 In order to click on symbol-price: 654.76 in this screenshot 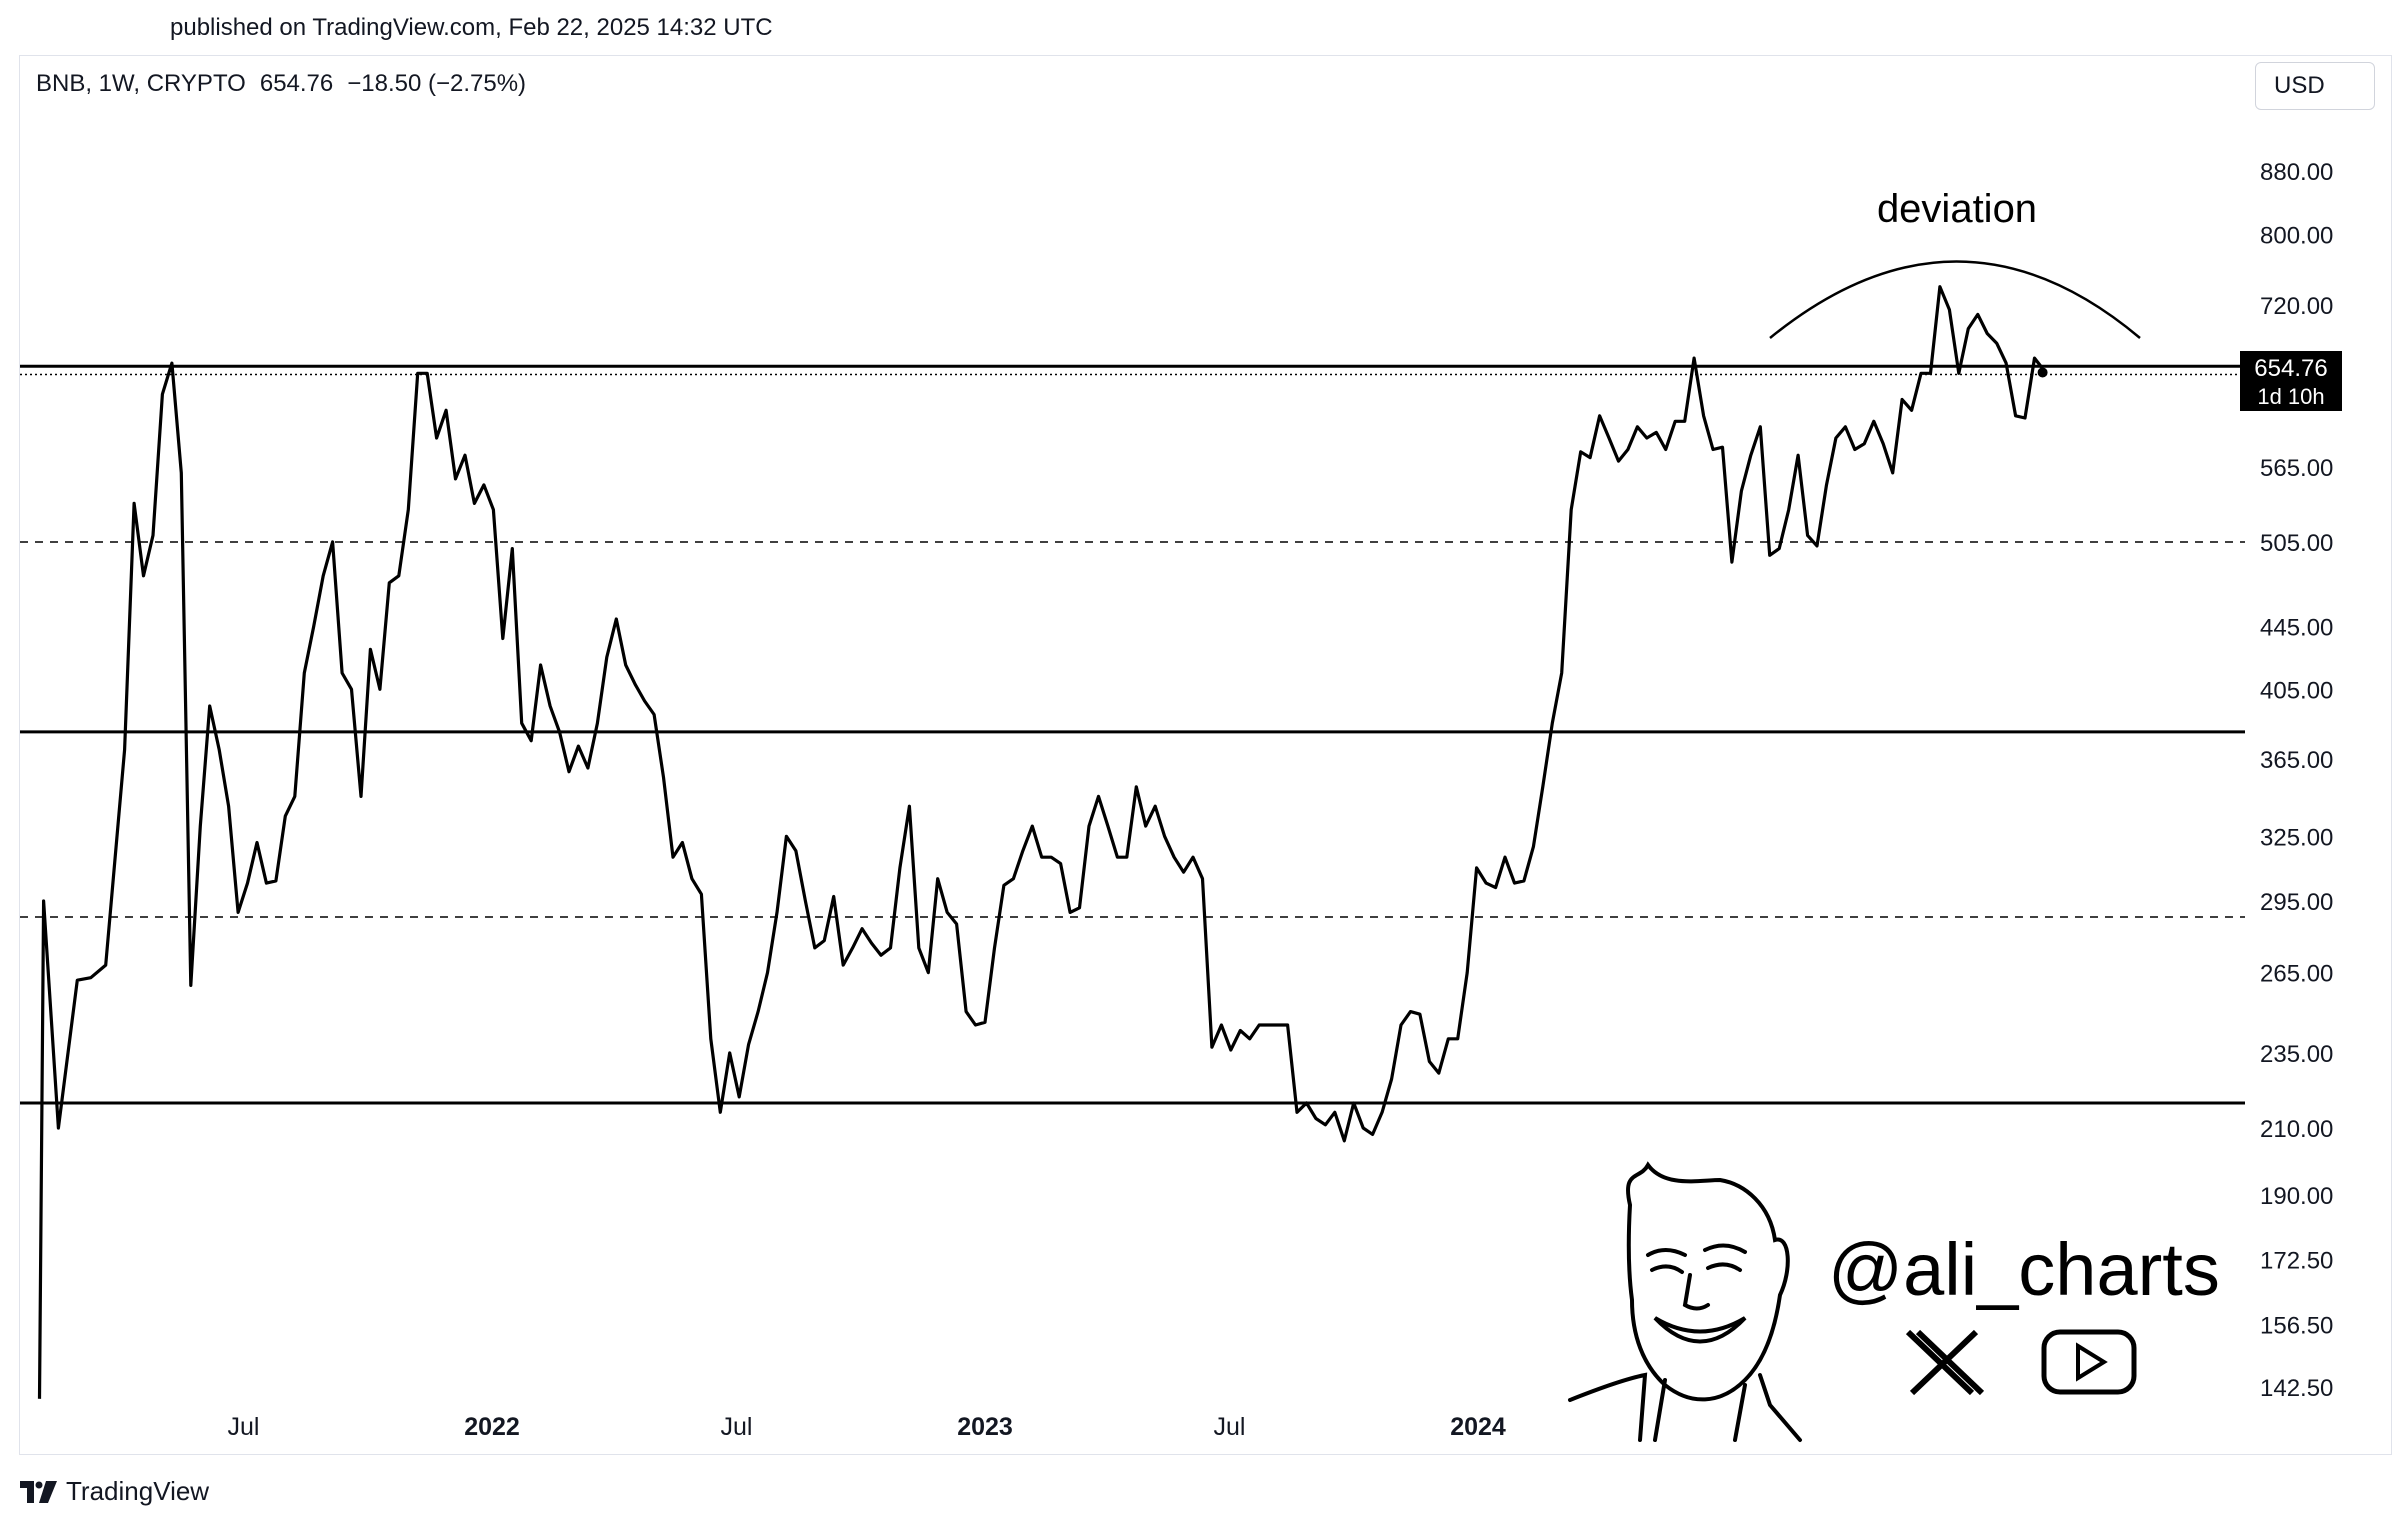, I will do `click(296, 83)`.